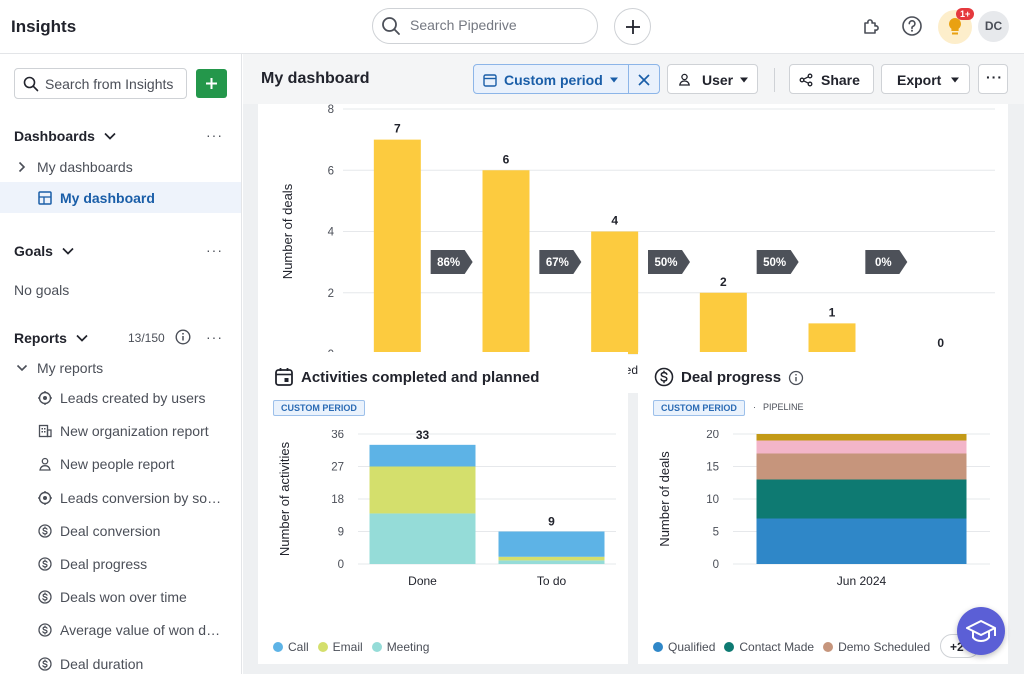  Describe the element at coordinates (955, 80) in the screenshot. I see `caret-down-icon` at that location.